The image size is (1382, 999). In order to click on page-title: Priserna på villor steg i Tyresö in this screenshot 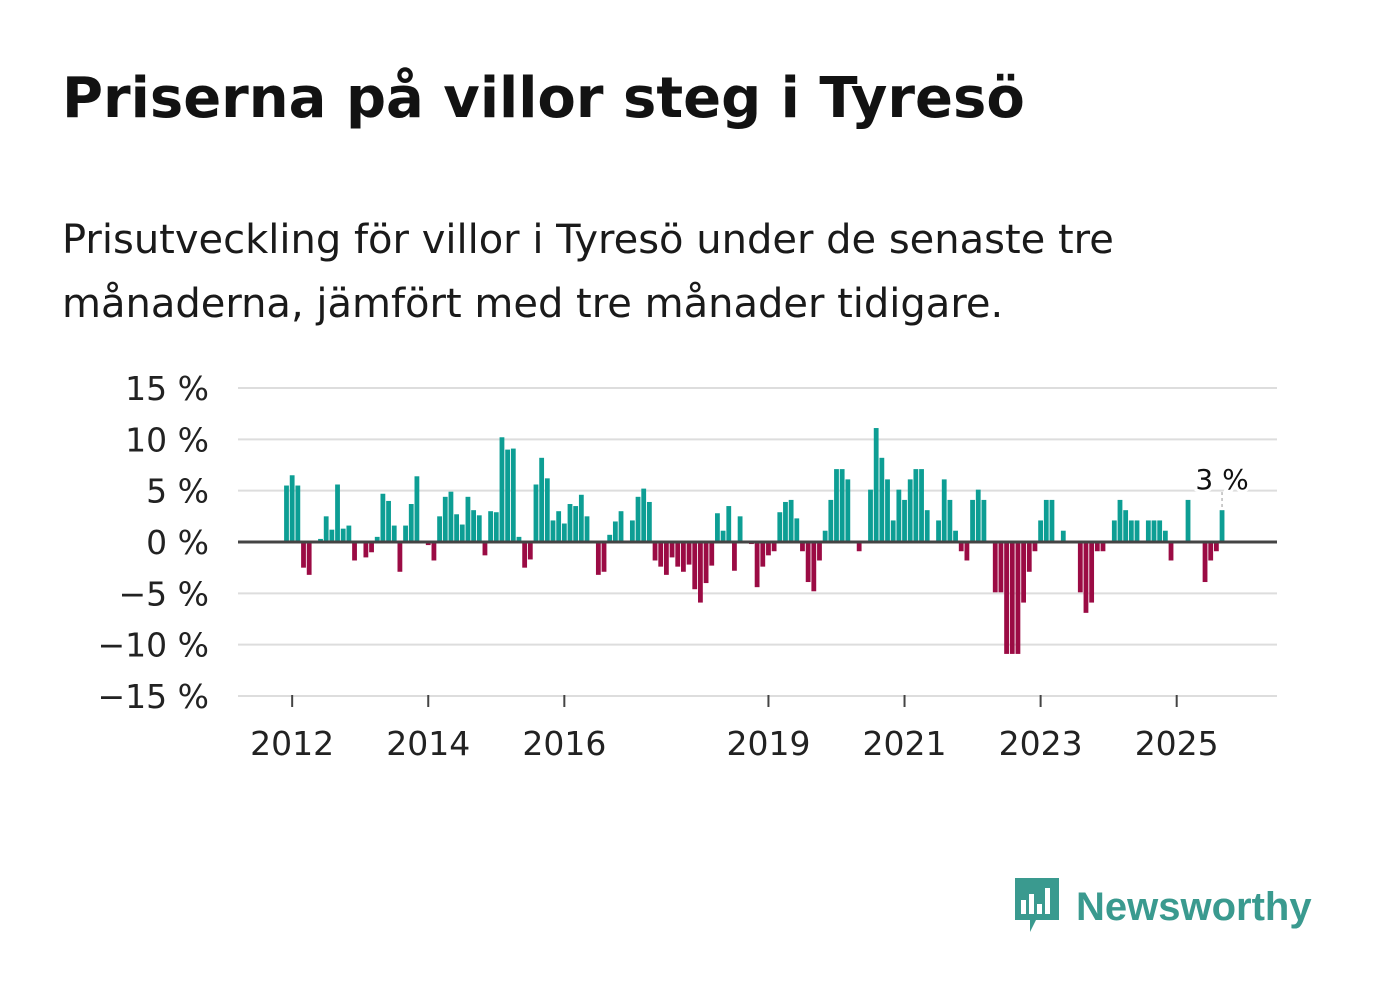, I will do `click(543, 98)`.